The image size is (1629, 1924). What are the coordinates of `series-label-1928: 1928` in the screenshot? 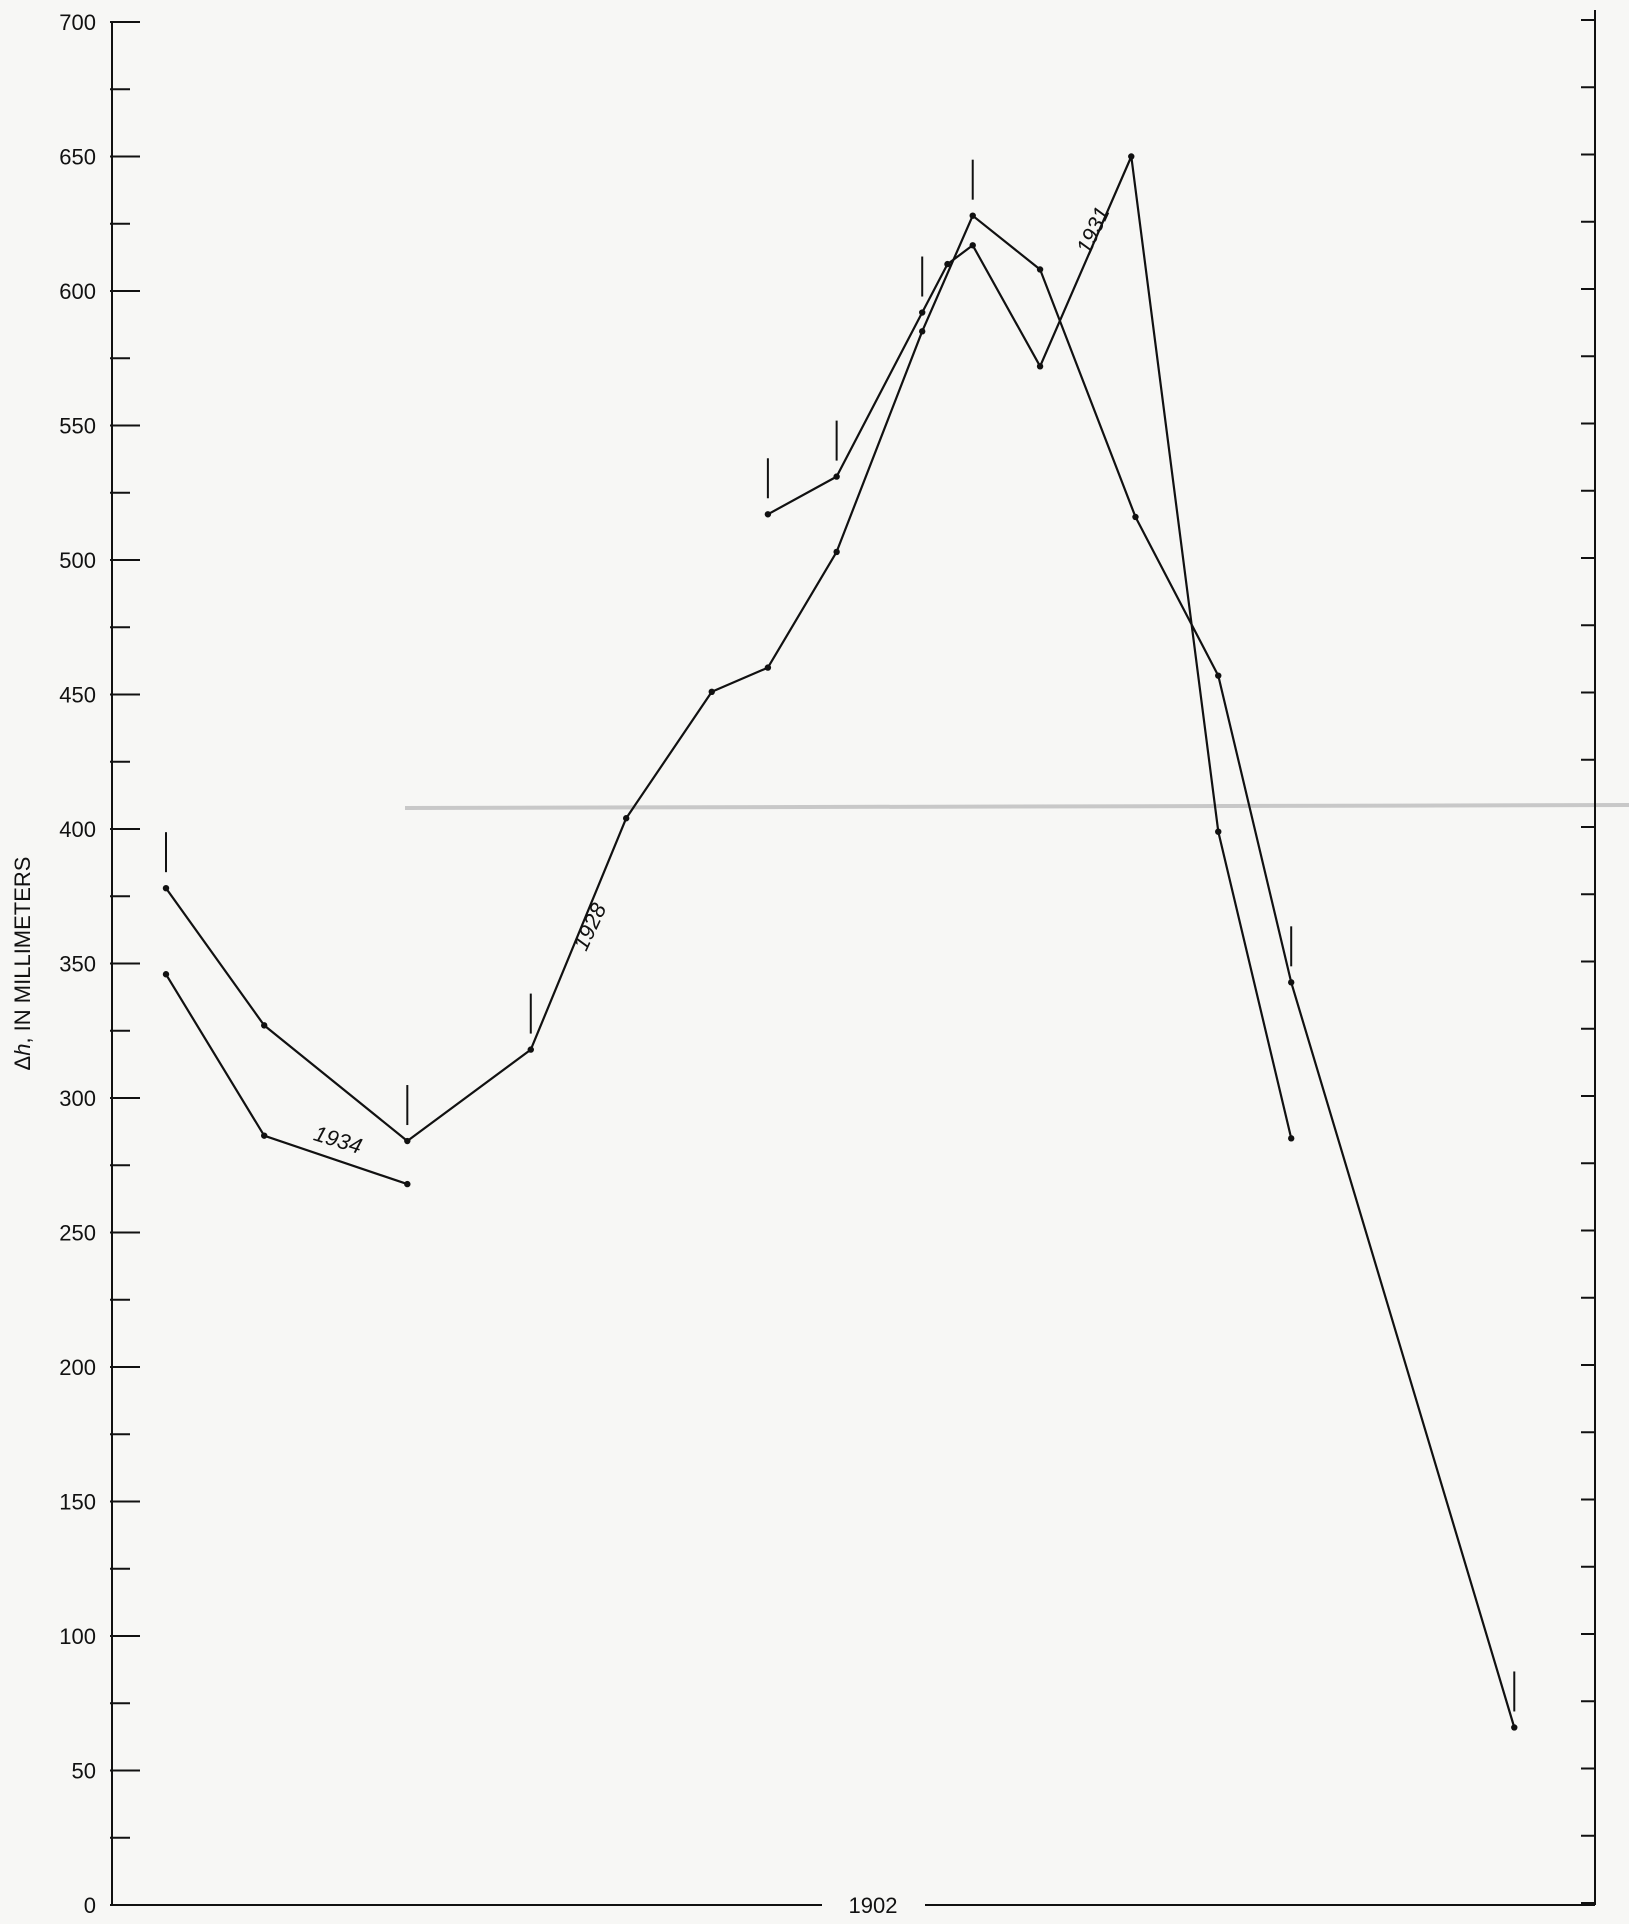 It's located at (590, 927).